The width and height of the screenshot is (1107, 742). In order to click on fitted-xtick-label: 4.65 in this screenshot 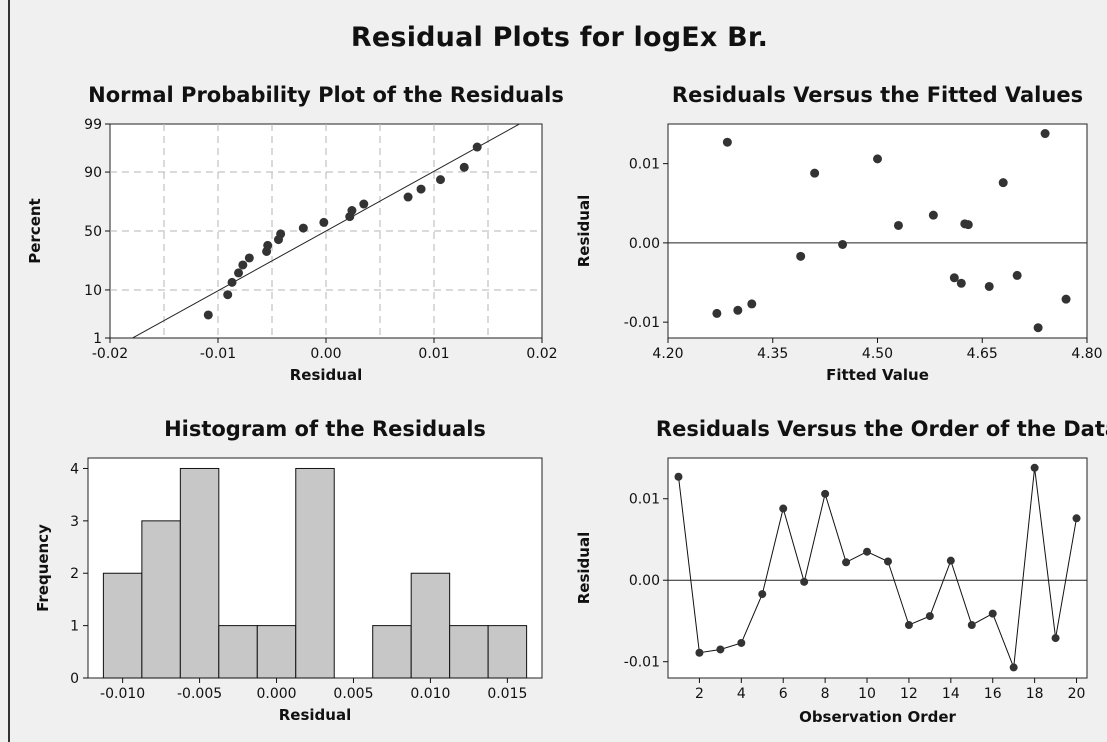, I will do `click(982, 354)`.